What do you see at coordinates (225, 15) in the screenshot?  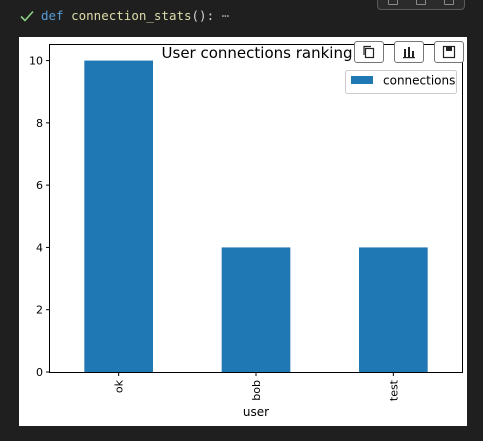 I see `collapsed-marker: ⋯` at bounding box center [225, 15].